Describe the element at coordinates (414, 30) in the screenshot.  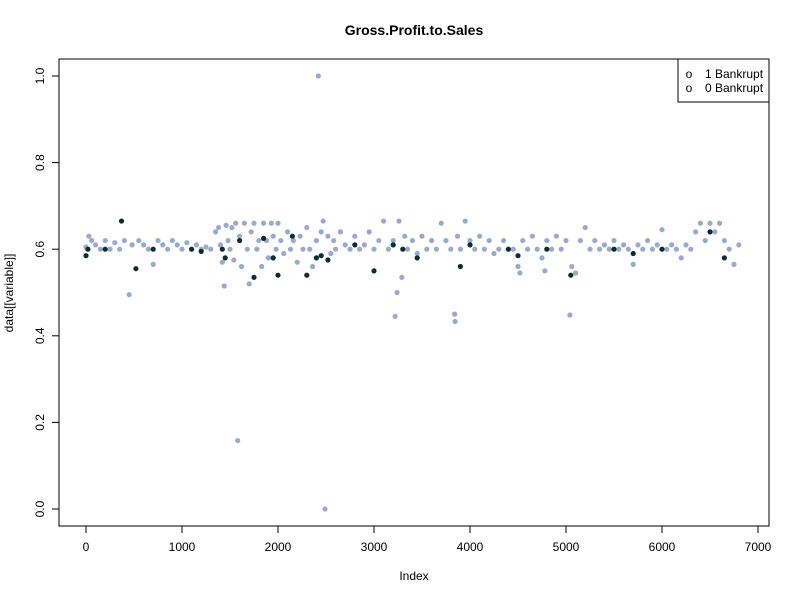
I see `chart-title: Gross.Profit.to.Sales` at that location.